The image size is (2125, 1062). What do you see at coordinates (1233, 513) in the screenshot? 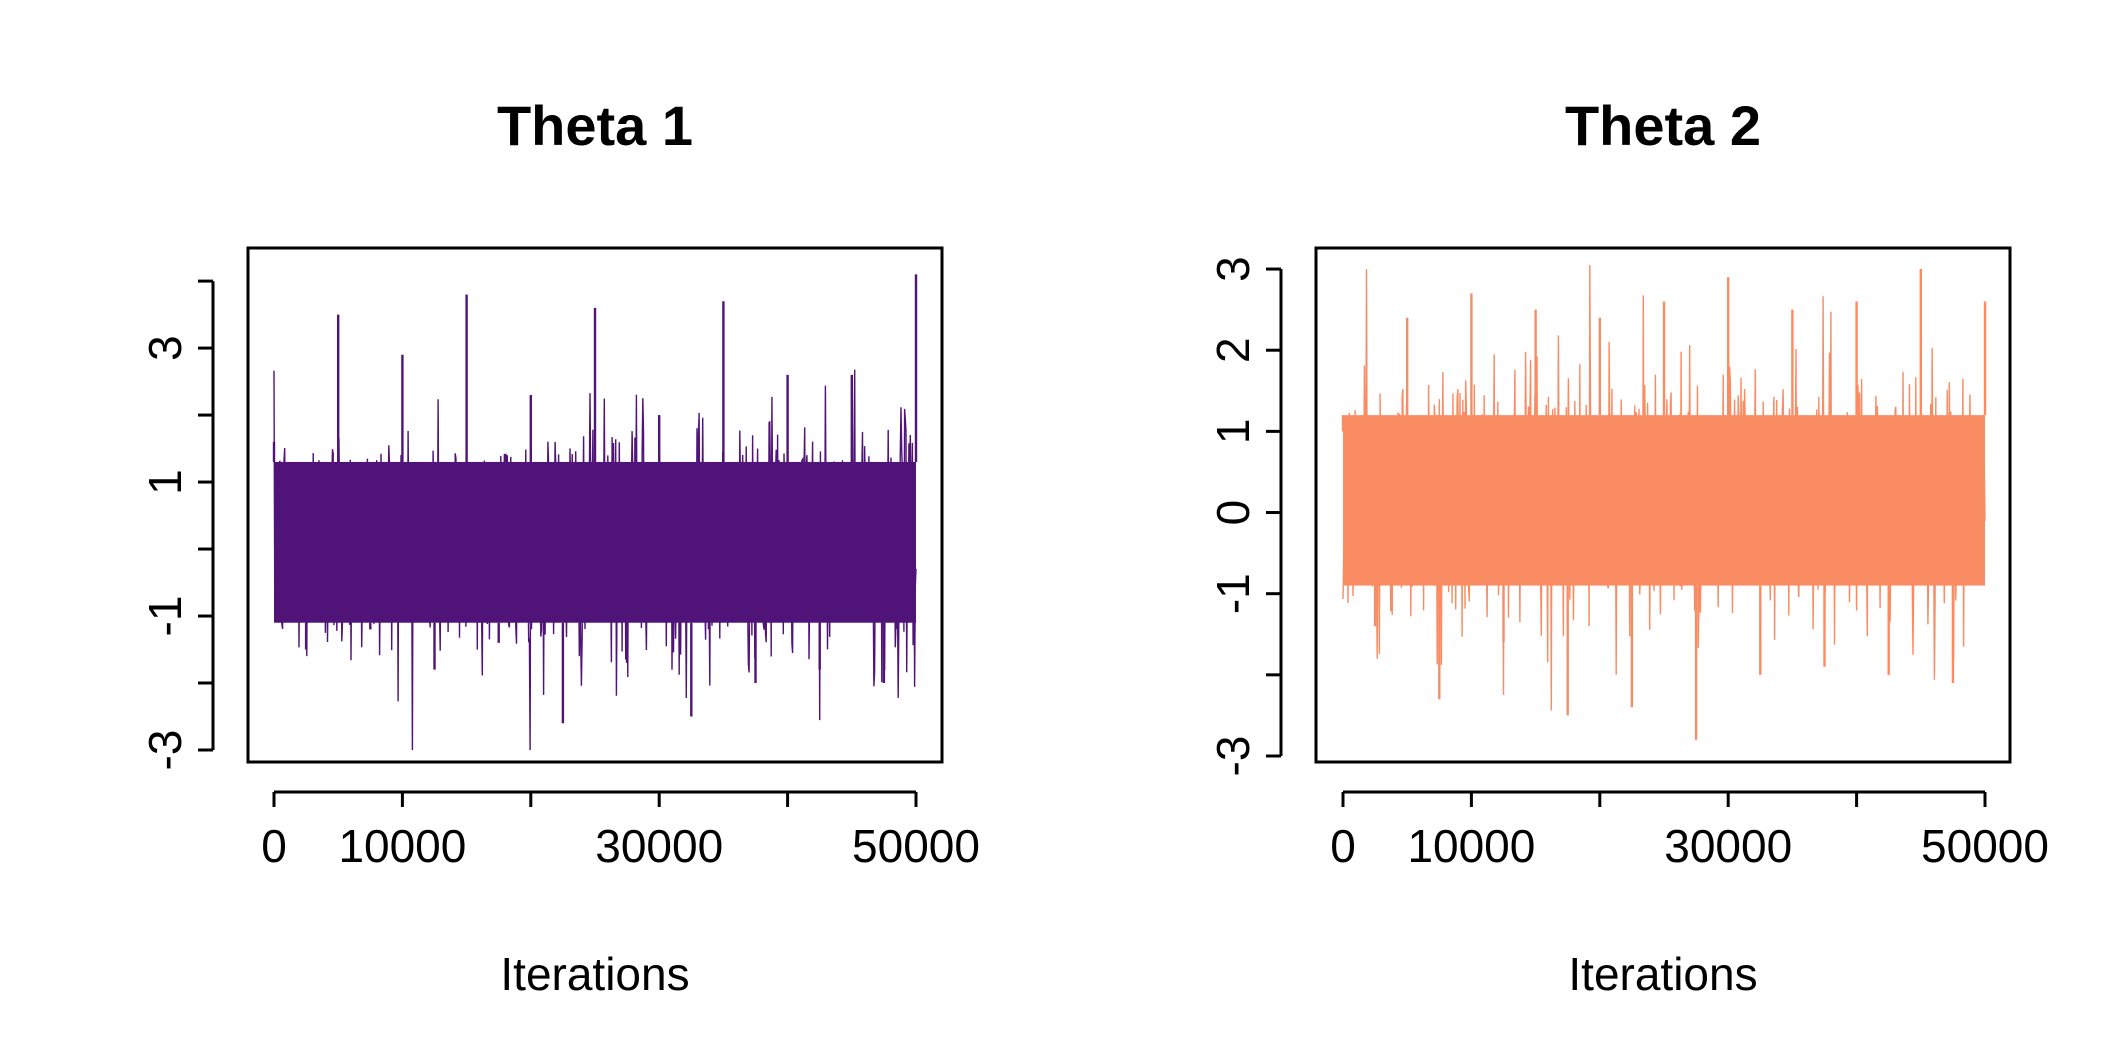
I see `y-tick-label: 0` at bounding box center [1233, 513].